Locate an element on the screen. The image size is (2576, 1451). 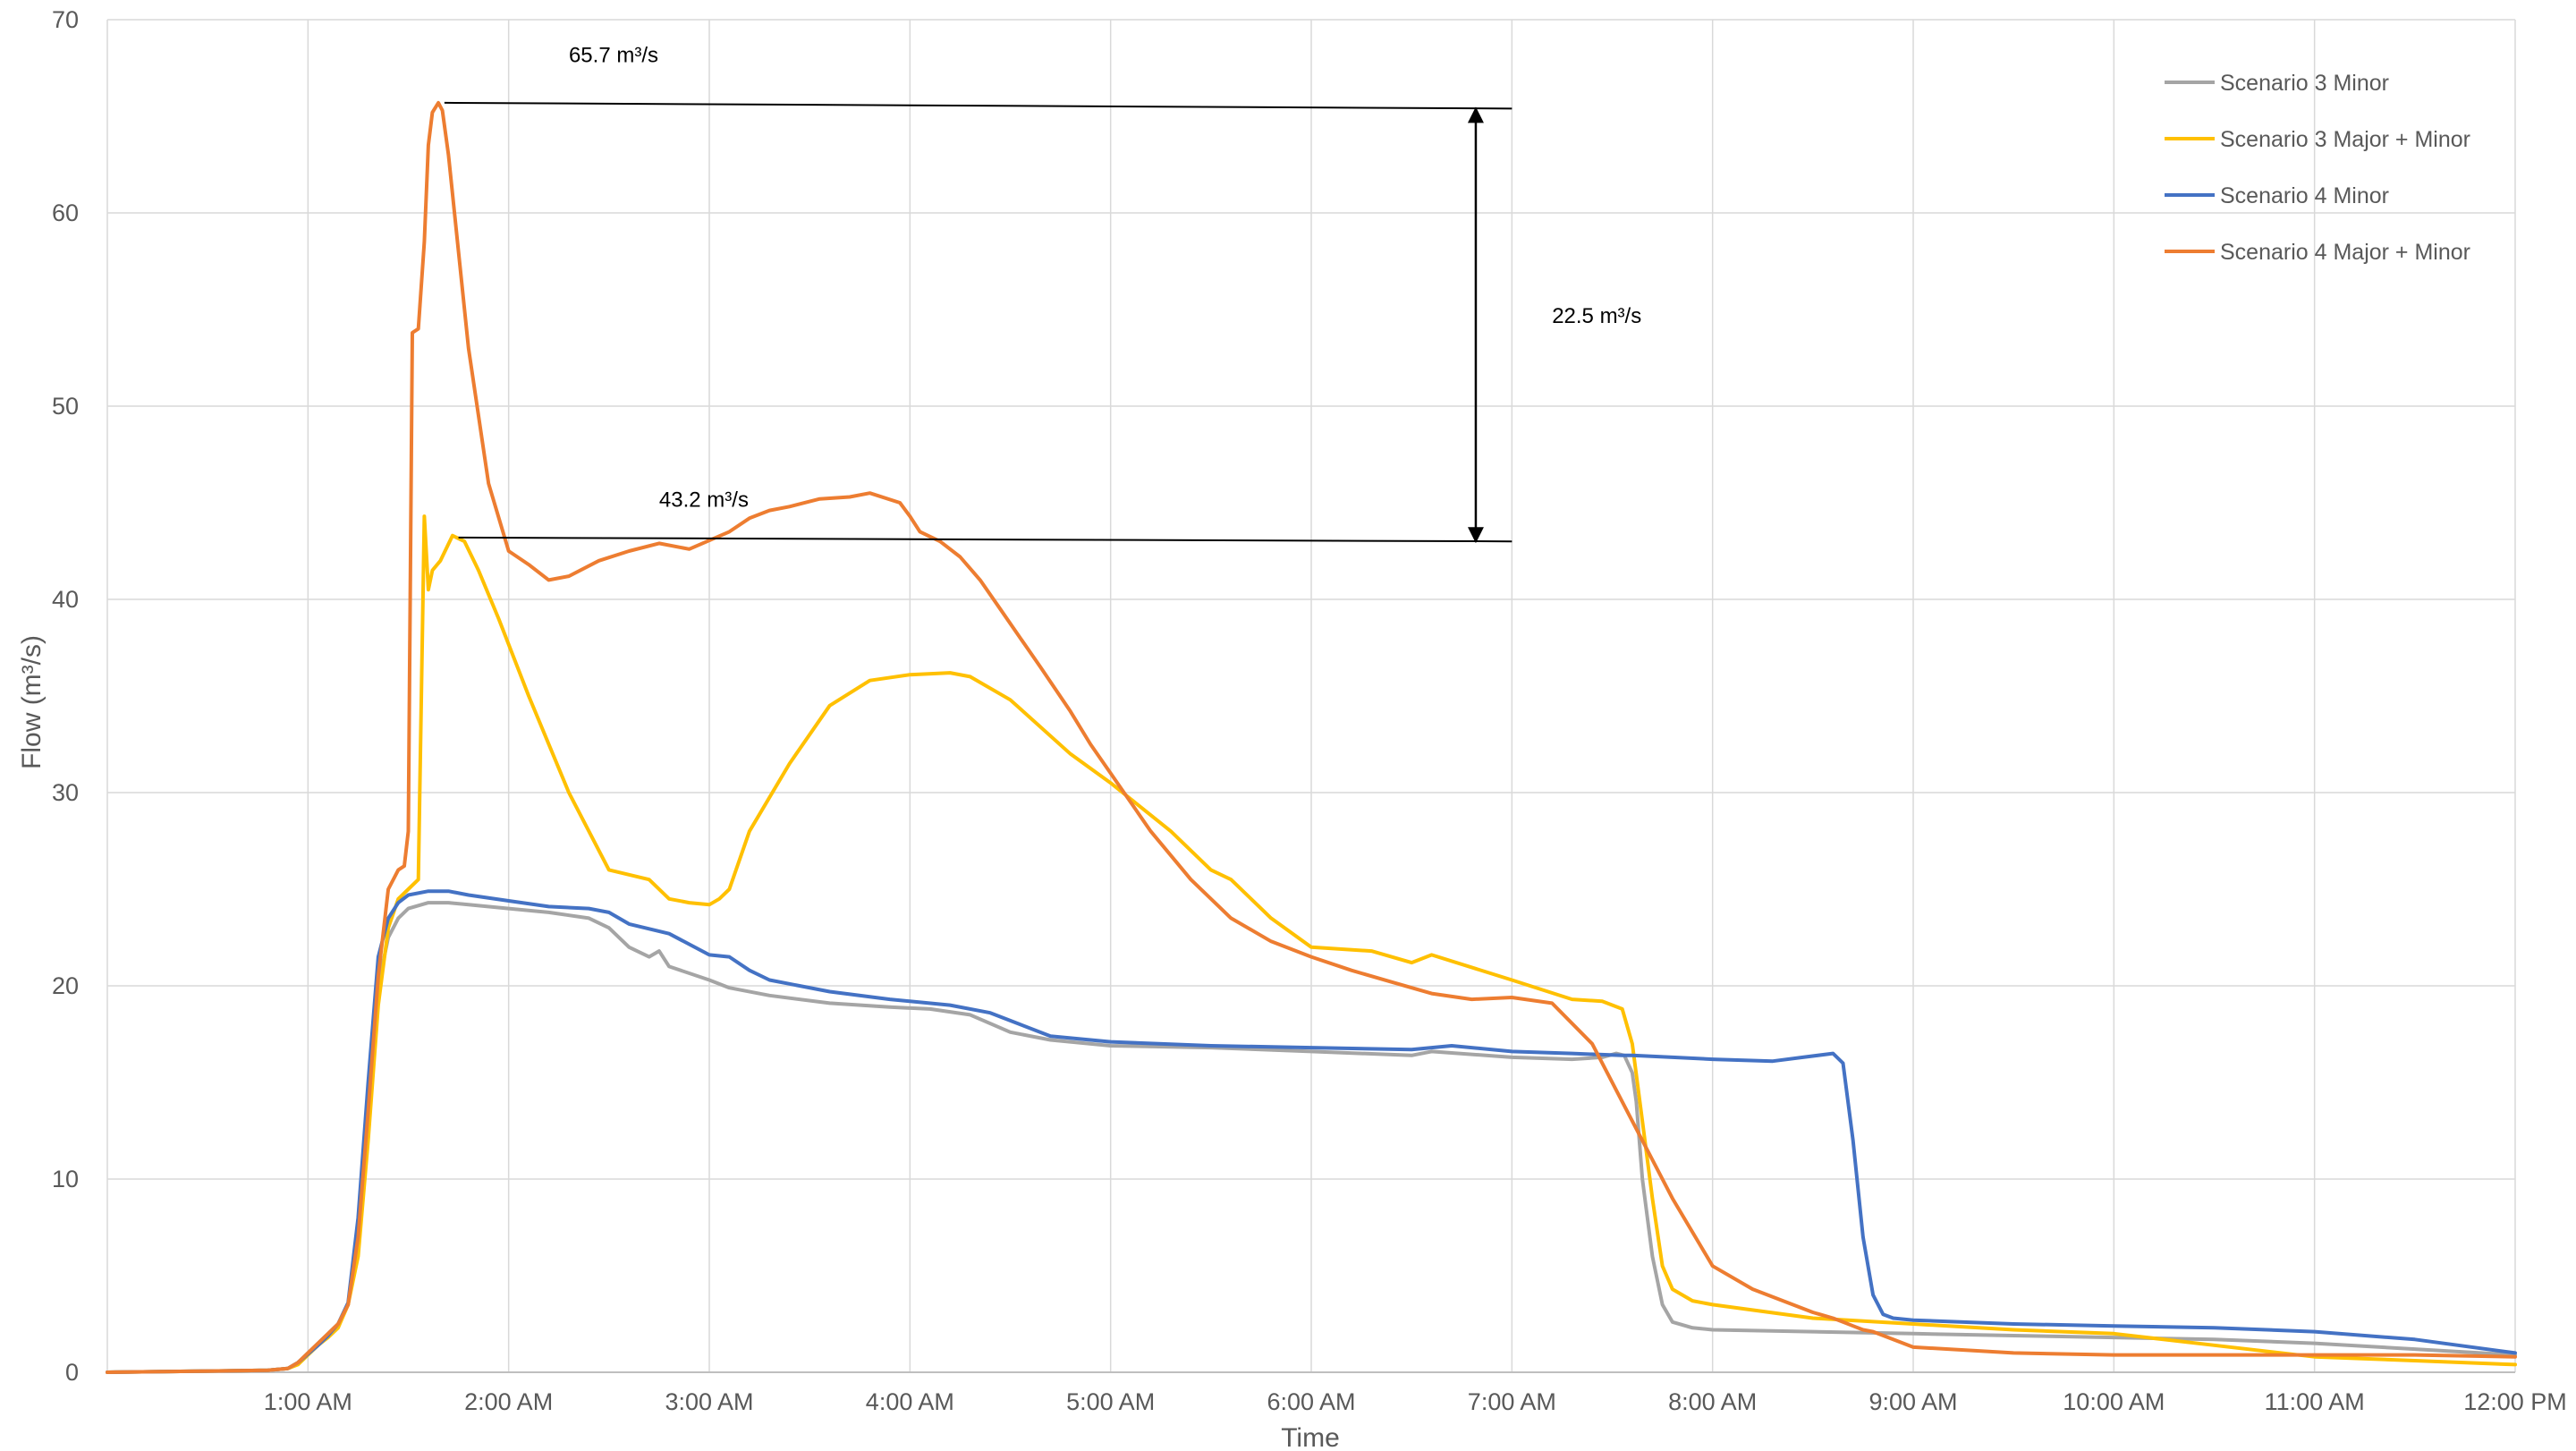
annotation-label: 43.2 m³/s is located at coordinates (704, 500).